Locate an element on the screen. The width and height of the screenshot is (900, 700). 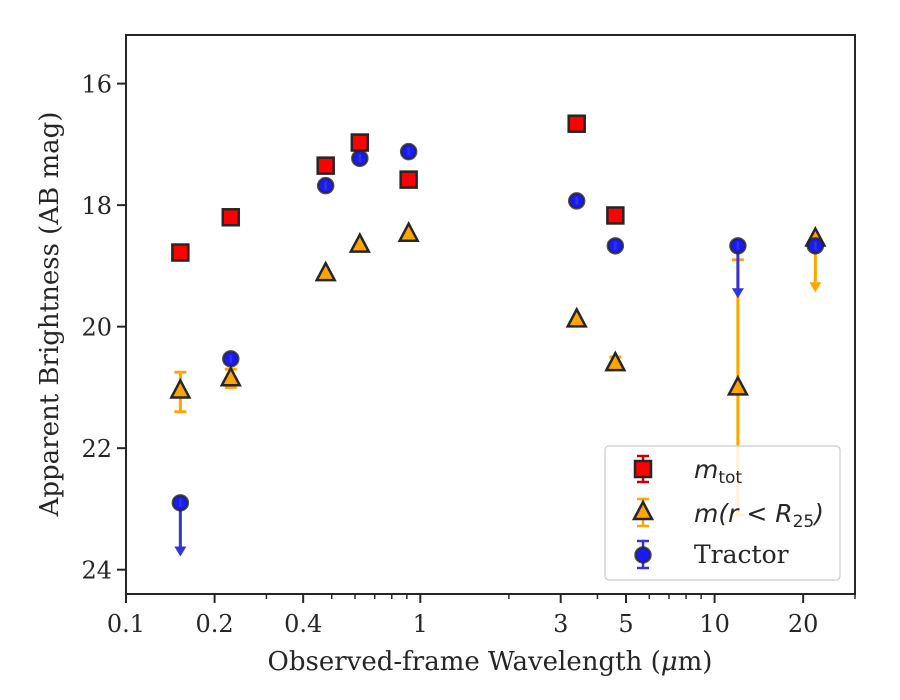
x-tick-label: 10 is located at coordinates (714, 624).